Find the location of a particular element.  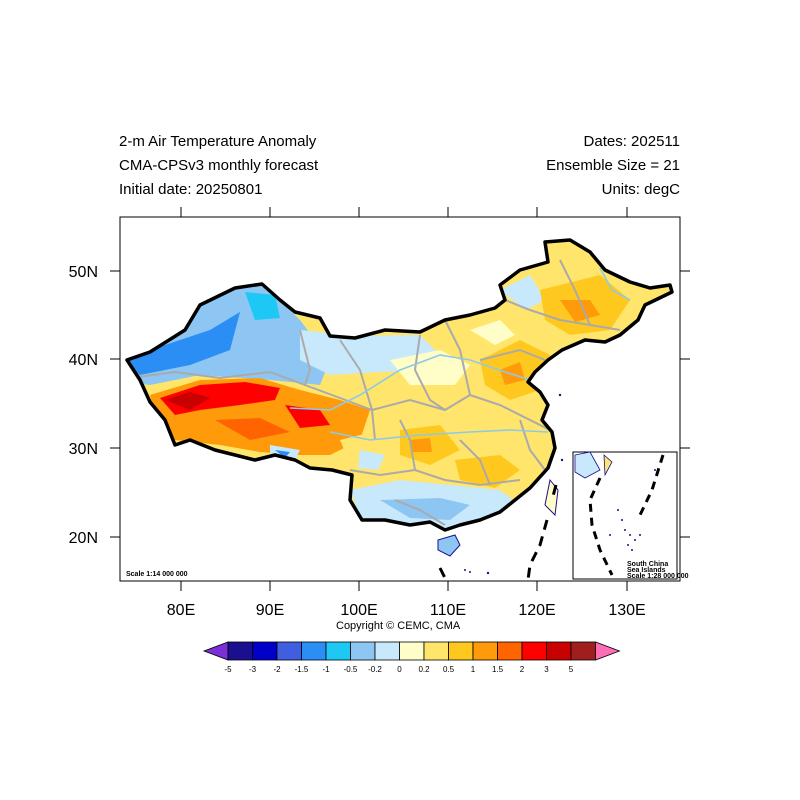

coastal-islands is located at coordinates (514, 484).